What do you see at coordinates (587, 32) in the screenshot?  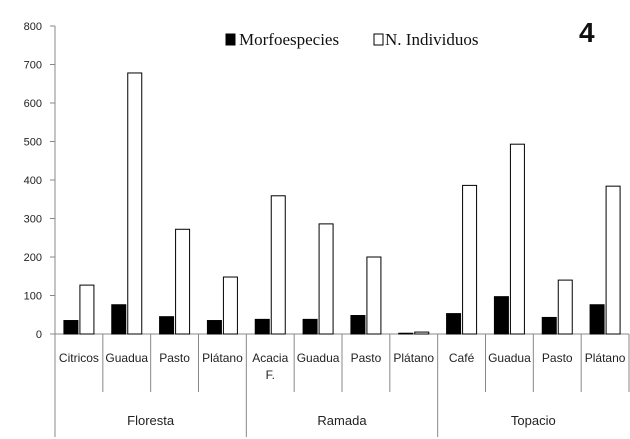 I see `panel-label: 4` at bounding box center [587, 32].